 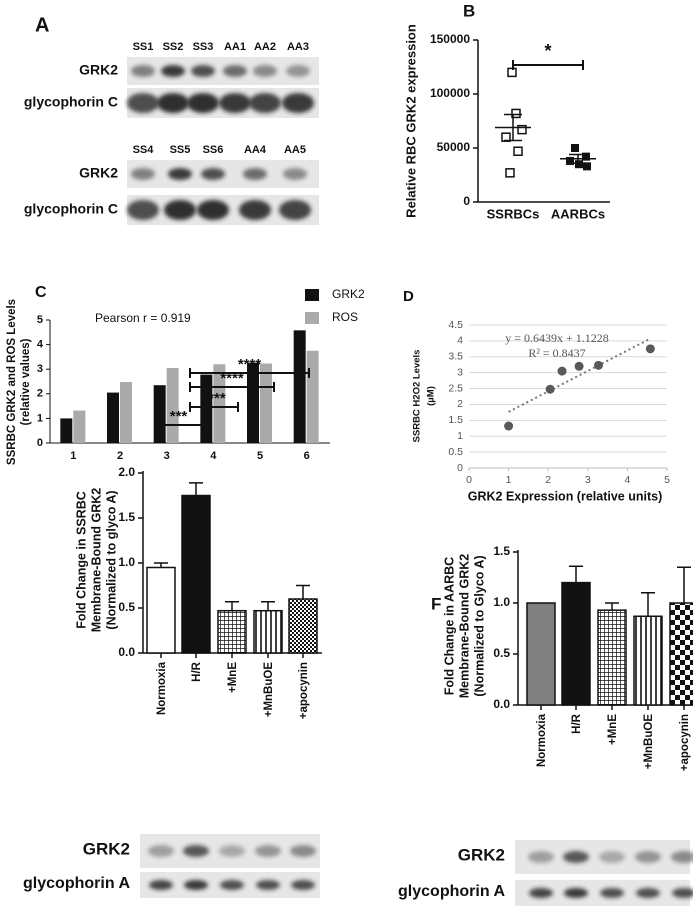 I want to click on y-tick-label: 100000, so click(x=450, y=93).